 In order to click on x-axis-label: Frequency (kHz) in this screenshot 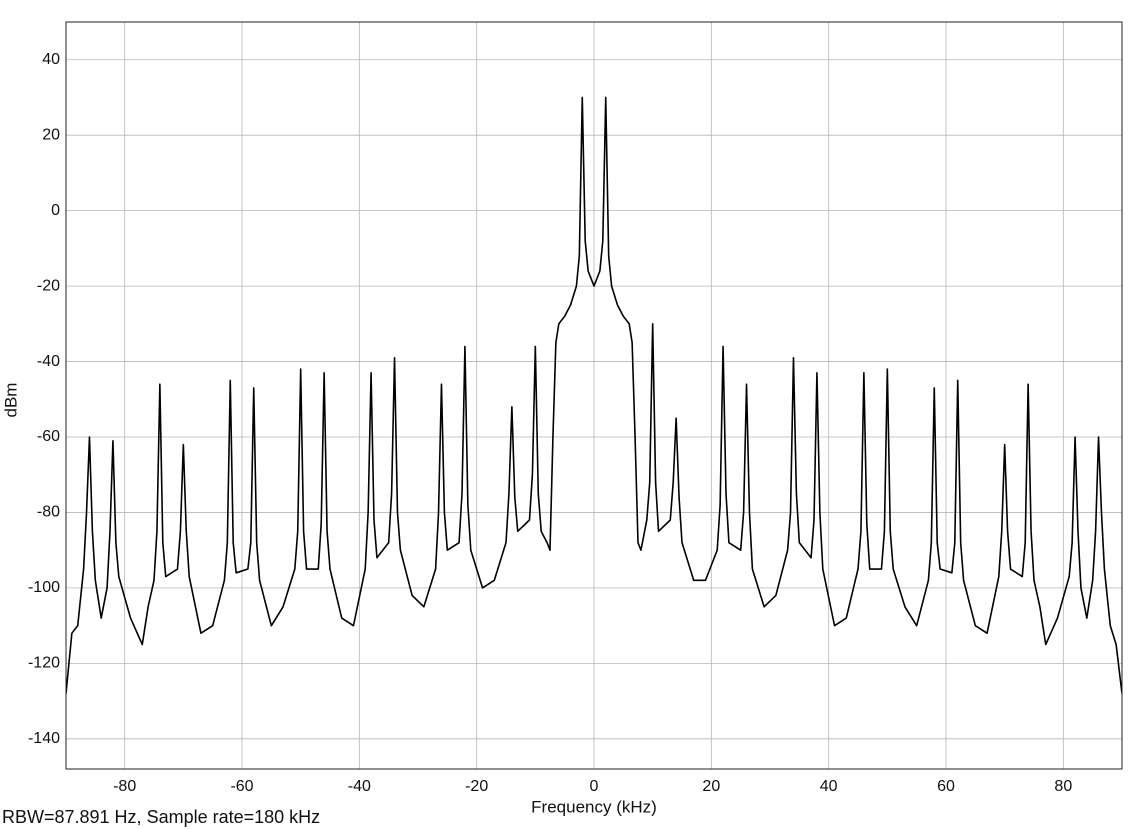, I will do `click(594, 806)`.